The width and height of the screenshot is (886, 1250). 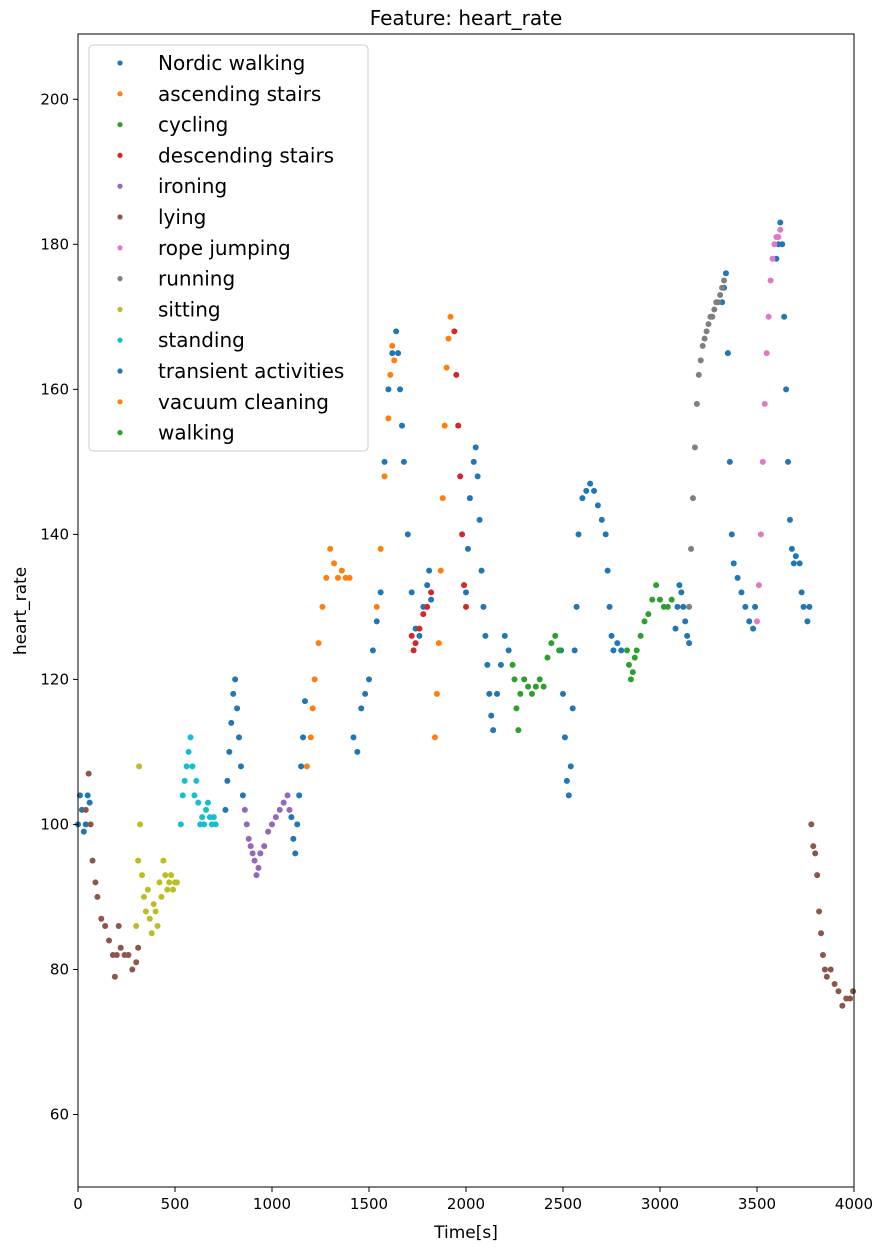 I want to click on x-tick-label: 3000, so click(x=660, y=1204).